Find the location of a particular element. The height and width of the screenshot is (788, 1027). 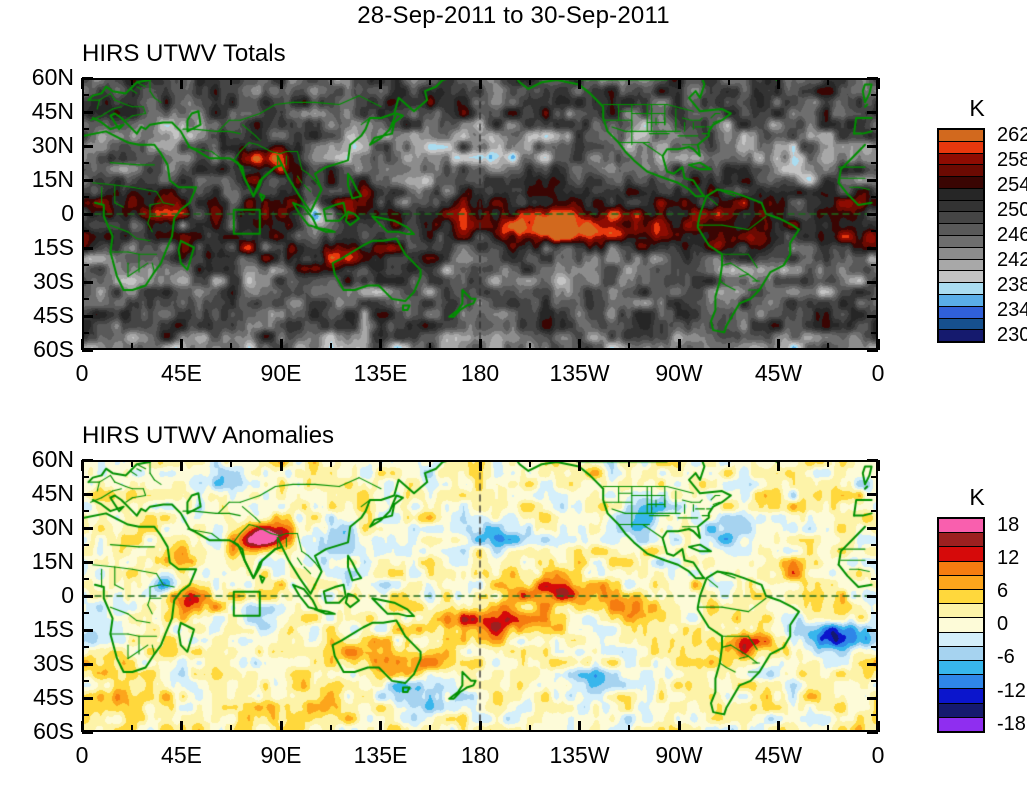

colorbar-tick-label: 238 is located at coordinates (1012, 285).